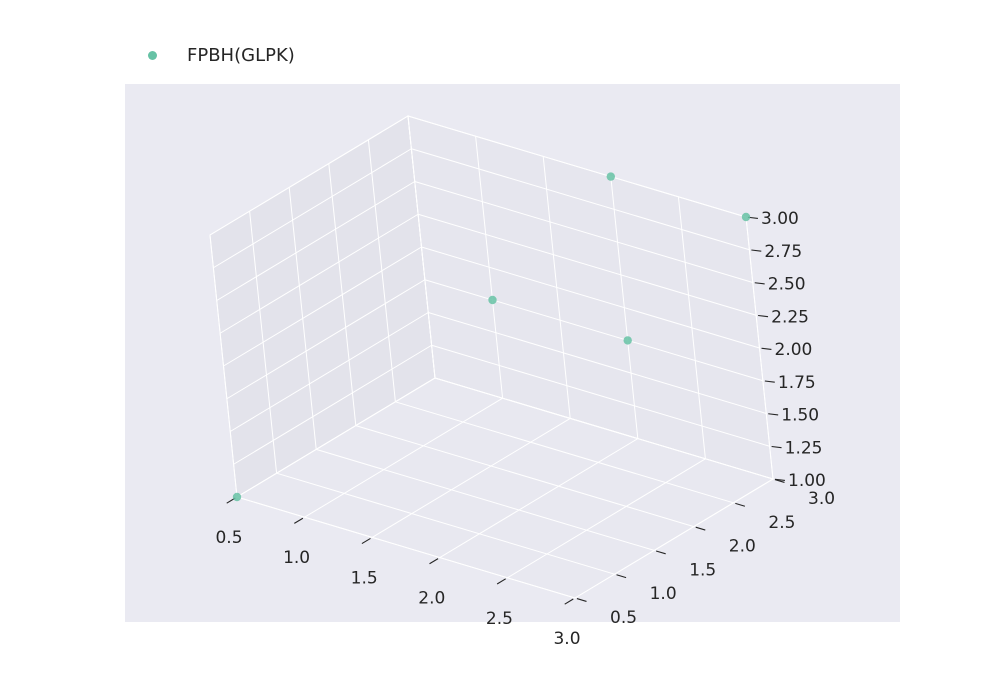 This screenshot has height=700, width=1000. I want to click on x-tick-label: 3.0, so click(566, 639).